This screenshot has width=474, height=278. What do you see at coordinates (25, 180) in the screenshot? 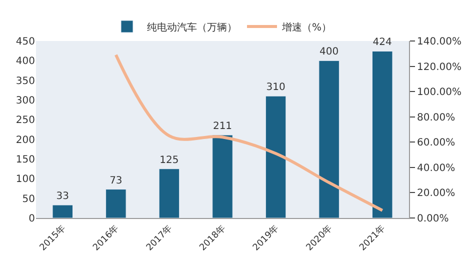
I see `y-tick-label: 100` at bounding box center [25, 180].